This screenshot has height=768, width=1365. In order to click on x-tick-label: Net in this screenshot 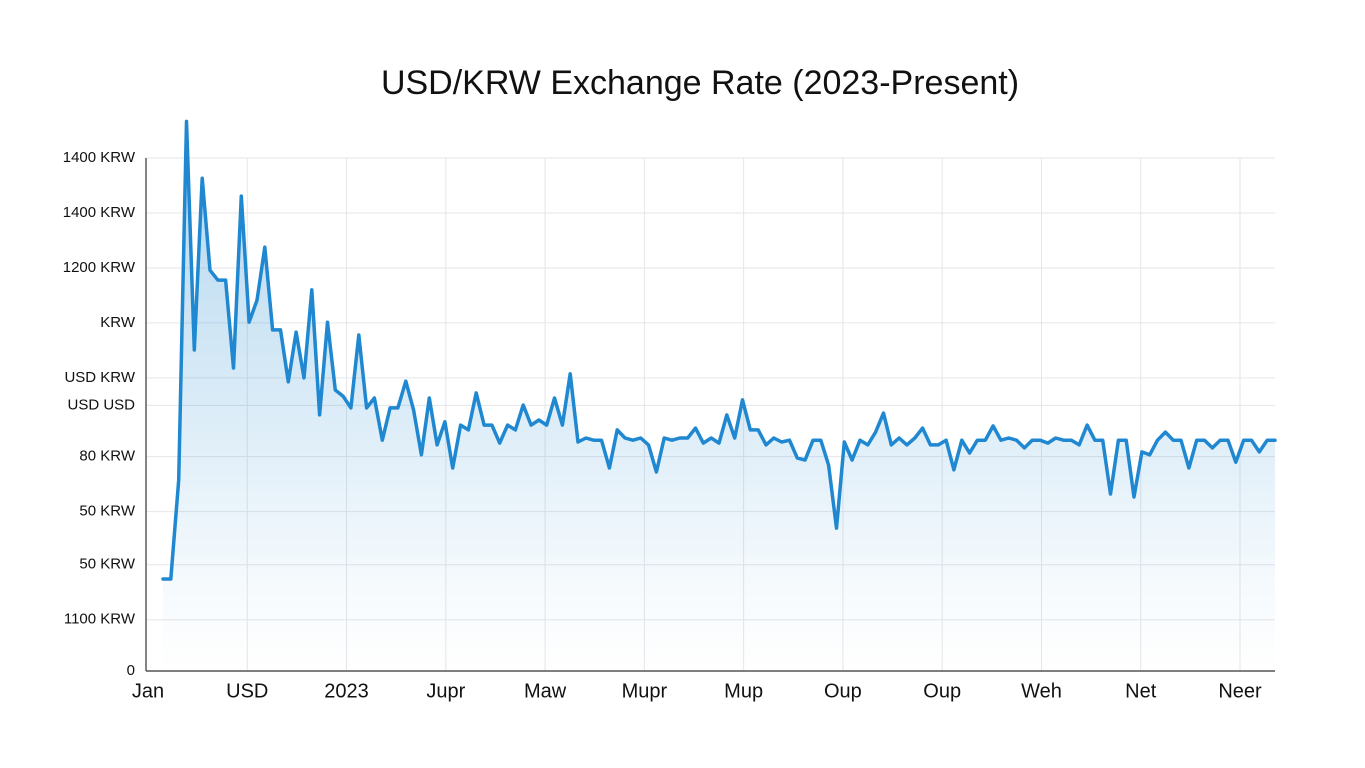, I will do `click(1141, 691)`.